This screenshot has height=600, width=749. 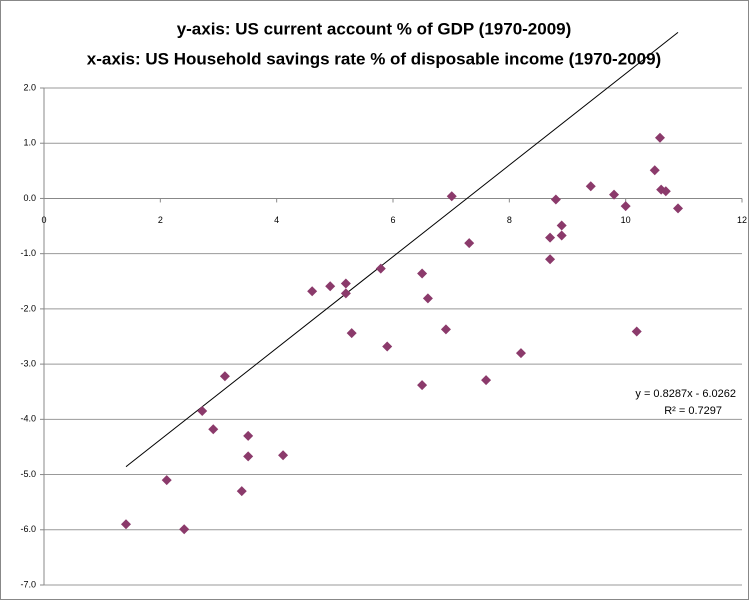 What do you see at coordinates (28, 308) in the screenshot?
I see `y-tick-label: -2.0` at bounding box center [28, 308].